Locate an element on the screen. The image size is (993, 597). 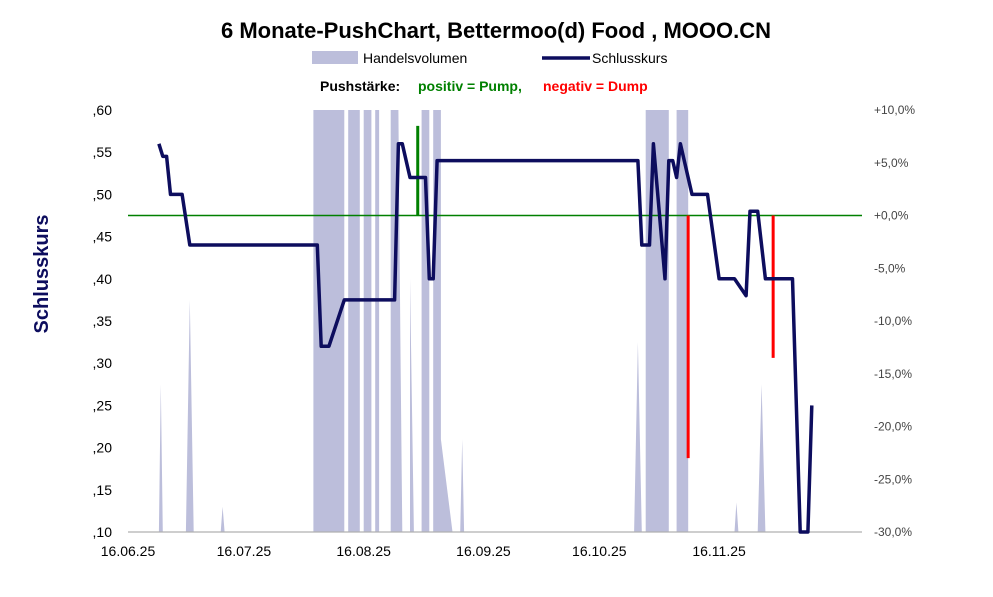
y-tick-label: ,60 is located at coordinates (103, 110).